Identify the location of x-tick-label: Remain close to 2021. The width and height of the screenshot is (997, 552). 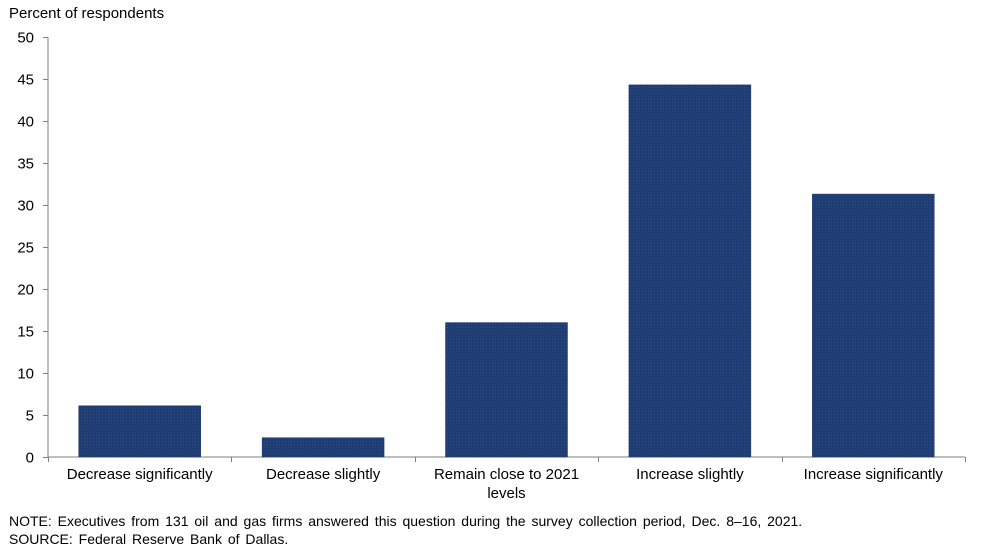
(506, 474).